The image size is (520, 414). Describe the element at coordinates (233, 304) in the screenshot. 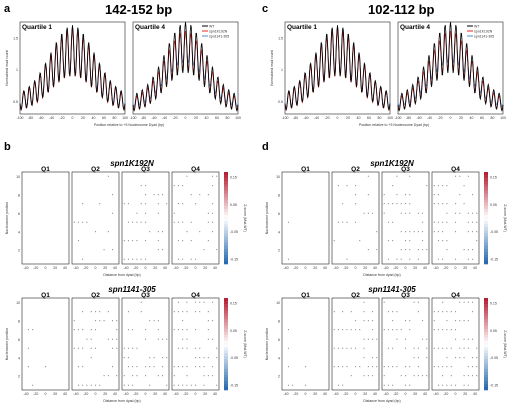

I see `colorbar-tick-label: 0.15` at that location.